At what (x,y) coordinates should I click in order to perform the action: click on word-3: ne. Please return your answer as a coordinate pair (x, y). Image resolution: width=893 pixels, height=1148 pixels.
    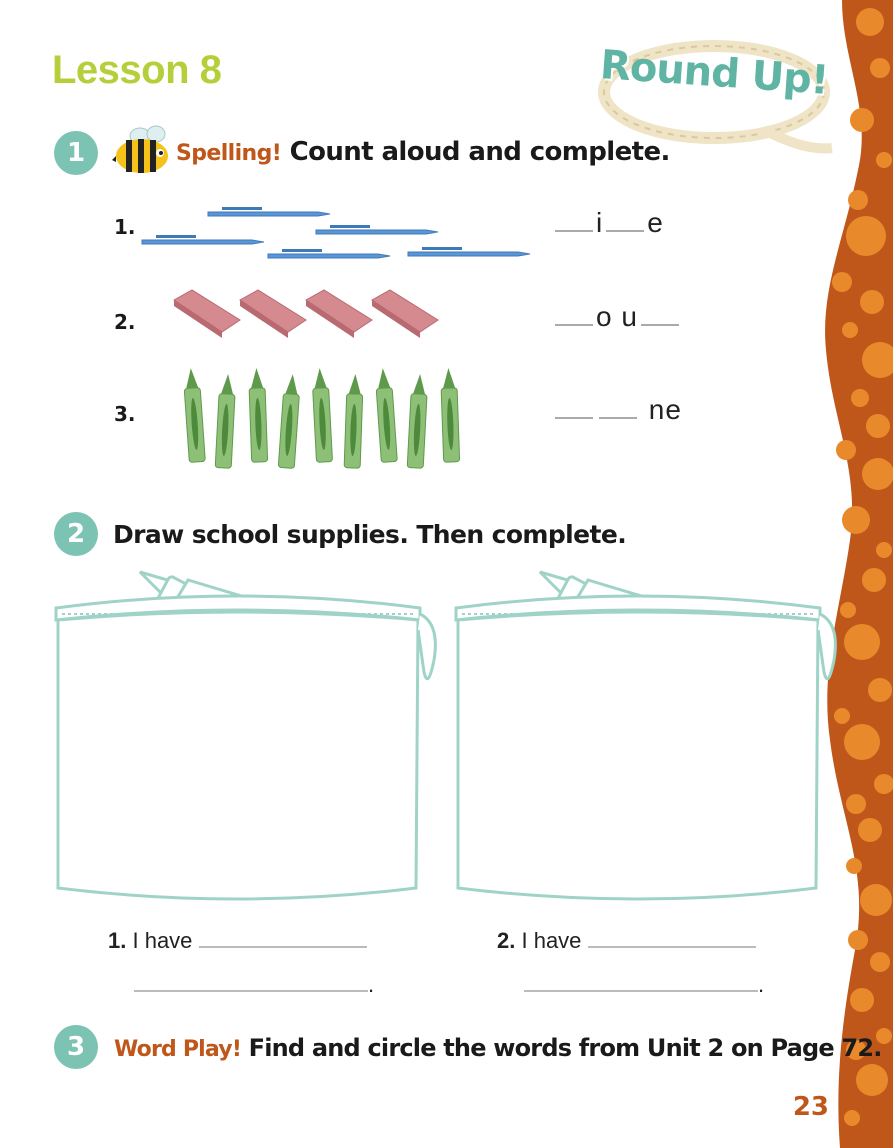
    Looking at the image, I should click on (617, 409).